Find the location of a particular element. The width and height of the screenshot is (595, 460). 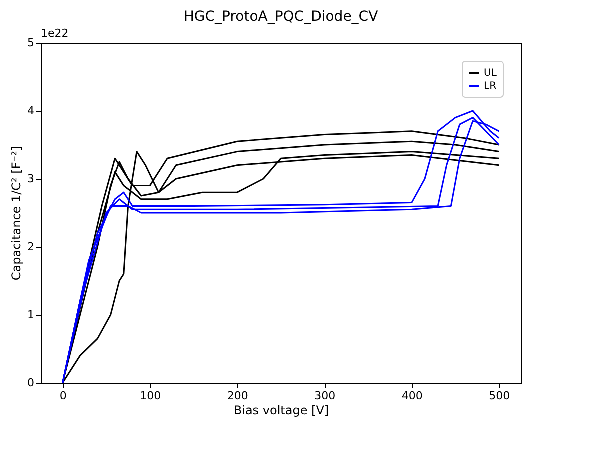

y-tick-label: 3 is located at coordinates (31, 179).